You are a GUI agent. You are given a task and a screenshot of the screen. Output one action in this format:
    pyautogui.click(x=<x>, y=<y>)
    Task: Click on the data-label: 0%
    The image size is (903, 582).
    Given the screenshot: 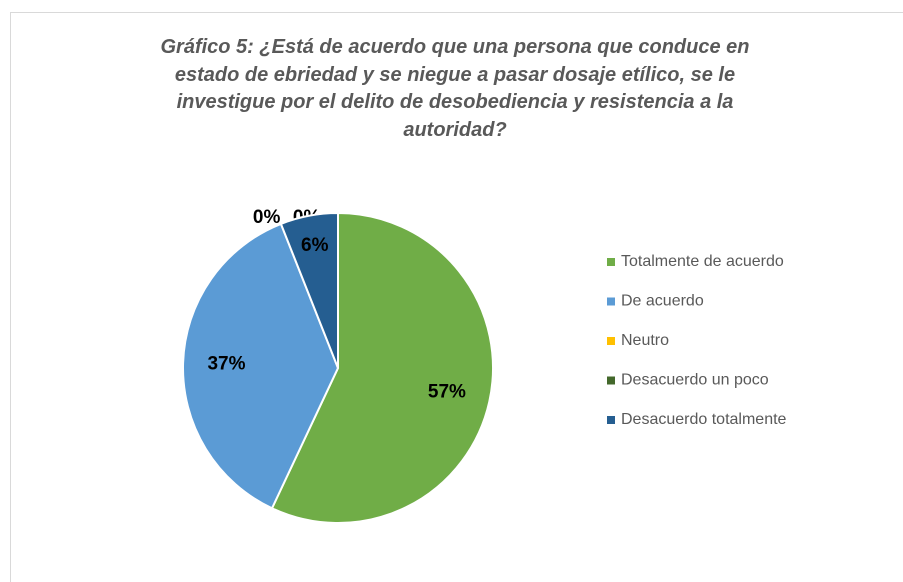 What is the action you would take?
    pyautogui.click(x=267, y=217)
    